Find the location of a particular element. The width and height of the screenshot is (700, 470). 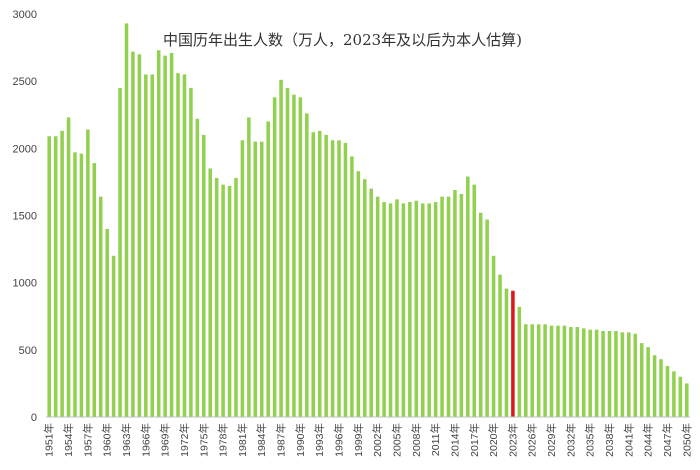

bar-2041年 is located at coordinates (629, 374).